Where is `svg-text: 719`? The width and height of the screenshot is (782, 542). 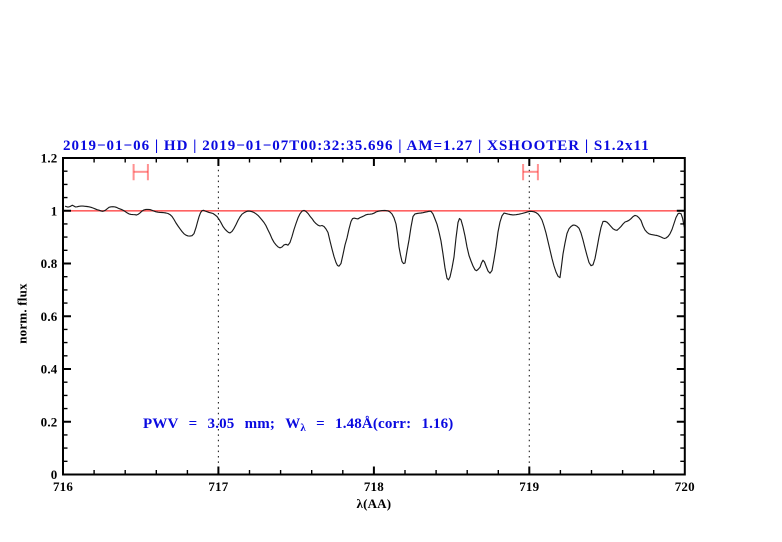
svg-text: 719 is located at coordinates (529, 486).